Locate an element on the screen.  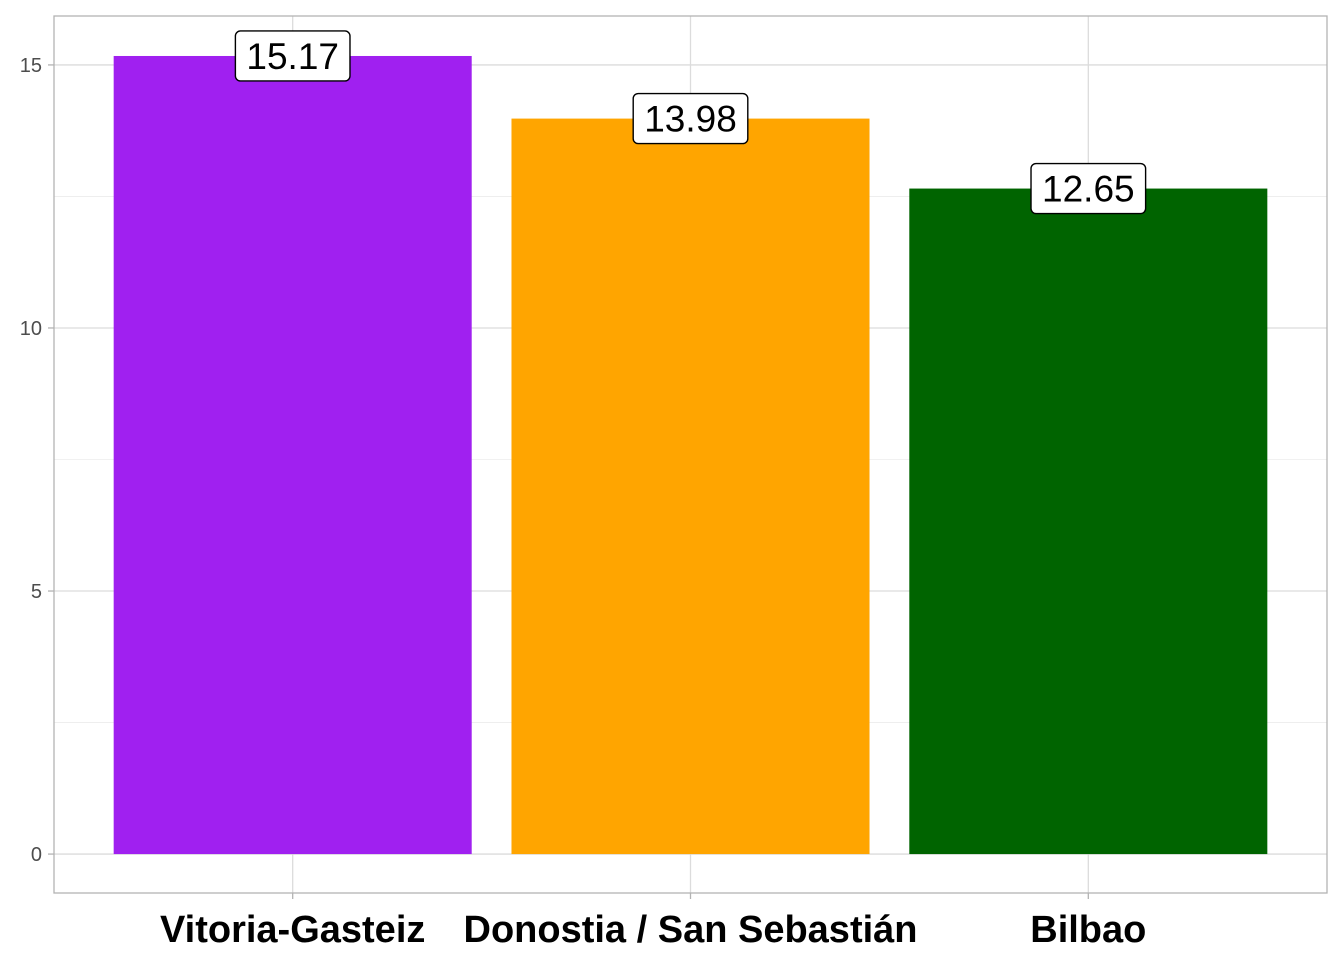
y-tick-label: 5 is located at coordinates (36, 592).